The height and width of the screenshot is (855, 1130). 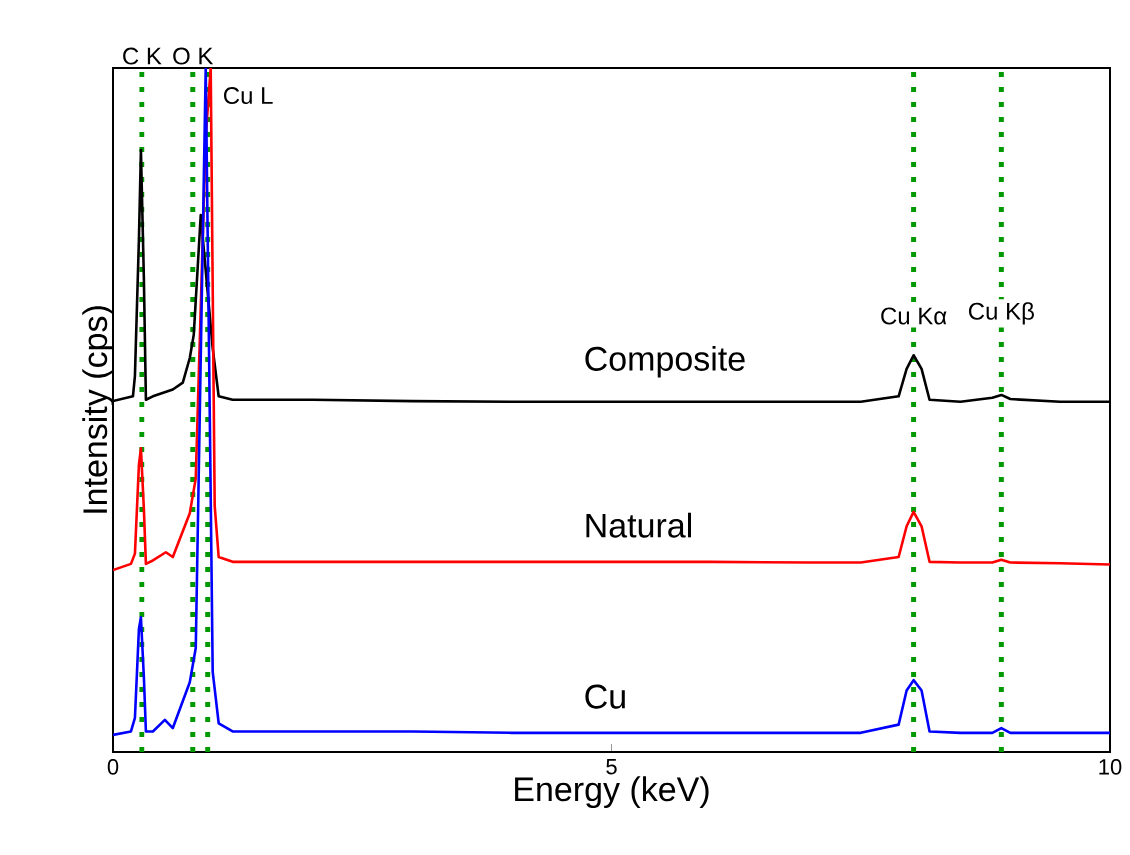 What do you see at coordinates (914, 316) in the screenshot?
I see `annotation: Cu Kα` at bounding box center [914, 316].